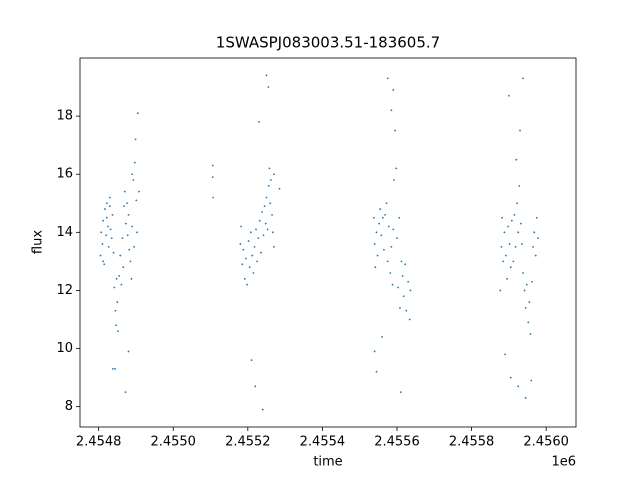 The image size is (640, 480). What do you see at coordinates (173, 442) in the screenshot?
I see `x-tick-label: 2.4550` at bounding box center [173, 442].